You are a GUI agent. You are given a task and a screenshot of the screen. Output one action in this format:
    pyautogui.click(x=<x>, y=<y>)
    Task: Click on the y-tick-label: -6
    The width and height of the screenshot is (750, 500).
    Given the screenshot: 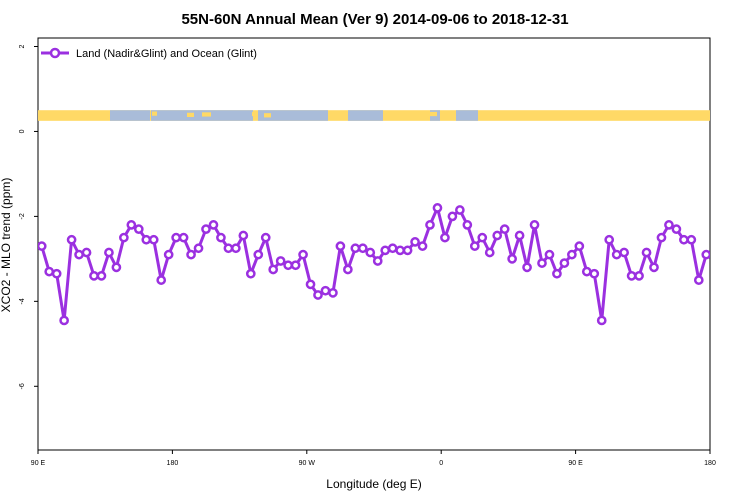 What is the action you would take?
    pyautogui.click(x=22, y=386)
    